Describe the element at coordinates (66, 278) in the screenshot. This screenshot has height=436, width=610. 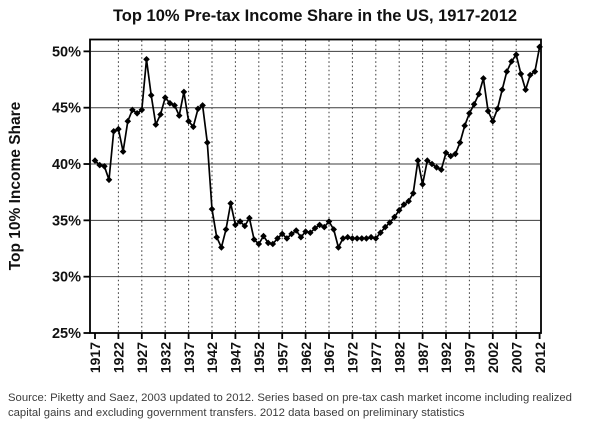
I see `y-tick-label: 30%` at that location.